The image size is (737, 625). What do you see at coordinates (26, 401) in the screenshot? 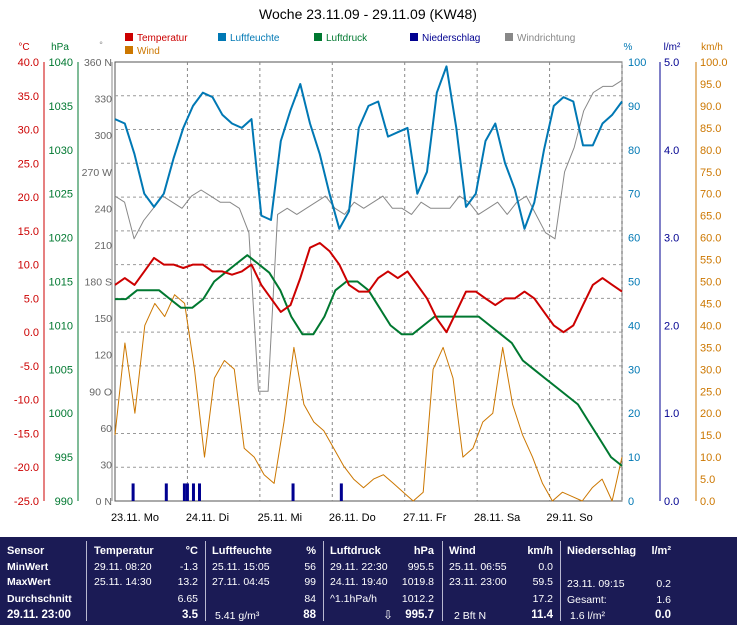
I see `tick-label-temperature: -10.0` at bounding box center [26, 401].